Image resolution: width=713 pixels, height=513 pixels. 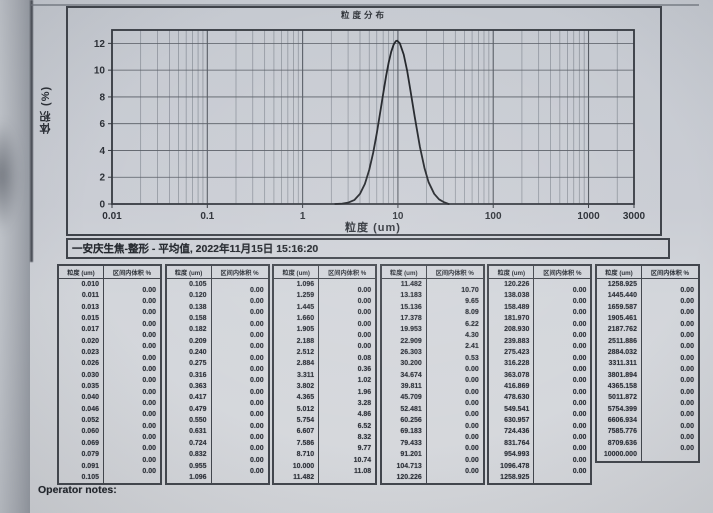 I want to click on size-value: 5754.399, so click(x=622, y=409).